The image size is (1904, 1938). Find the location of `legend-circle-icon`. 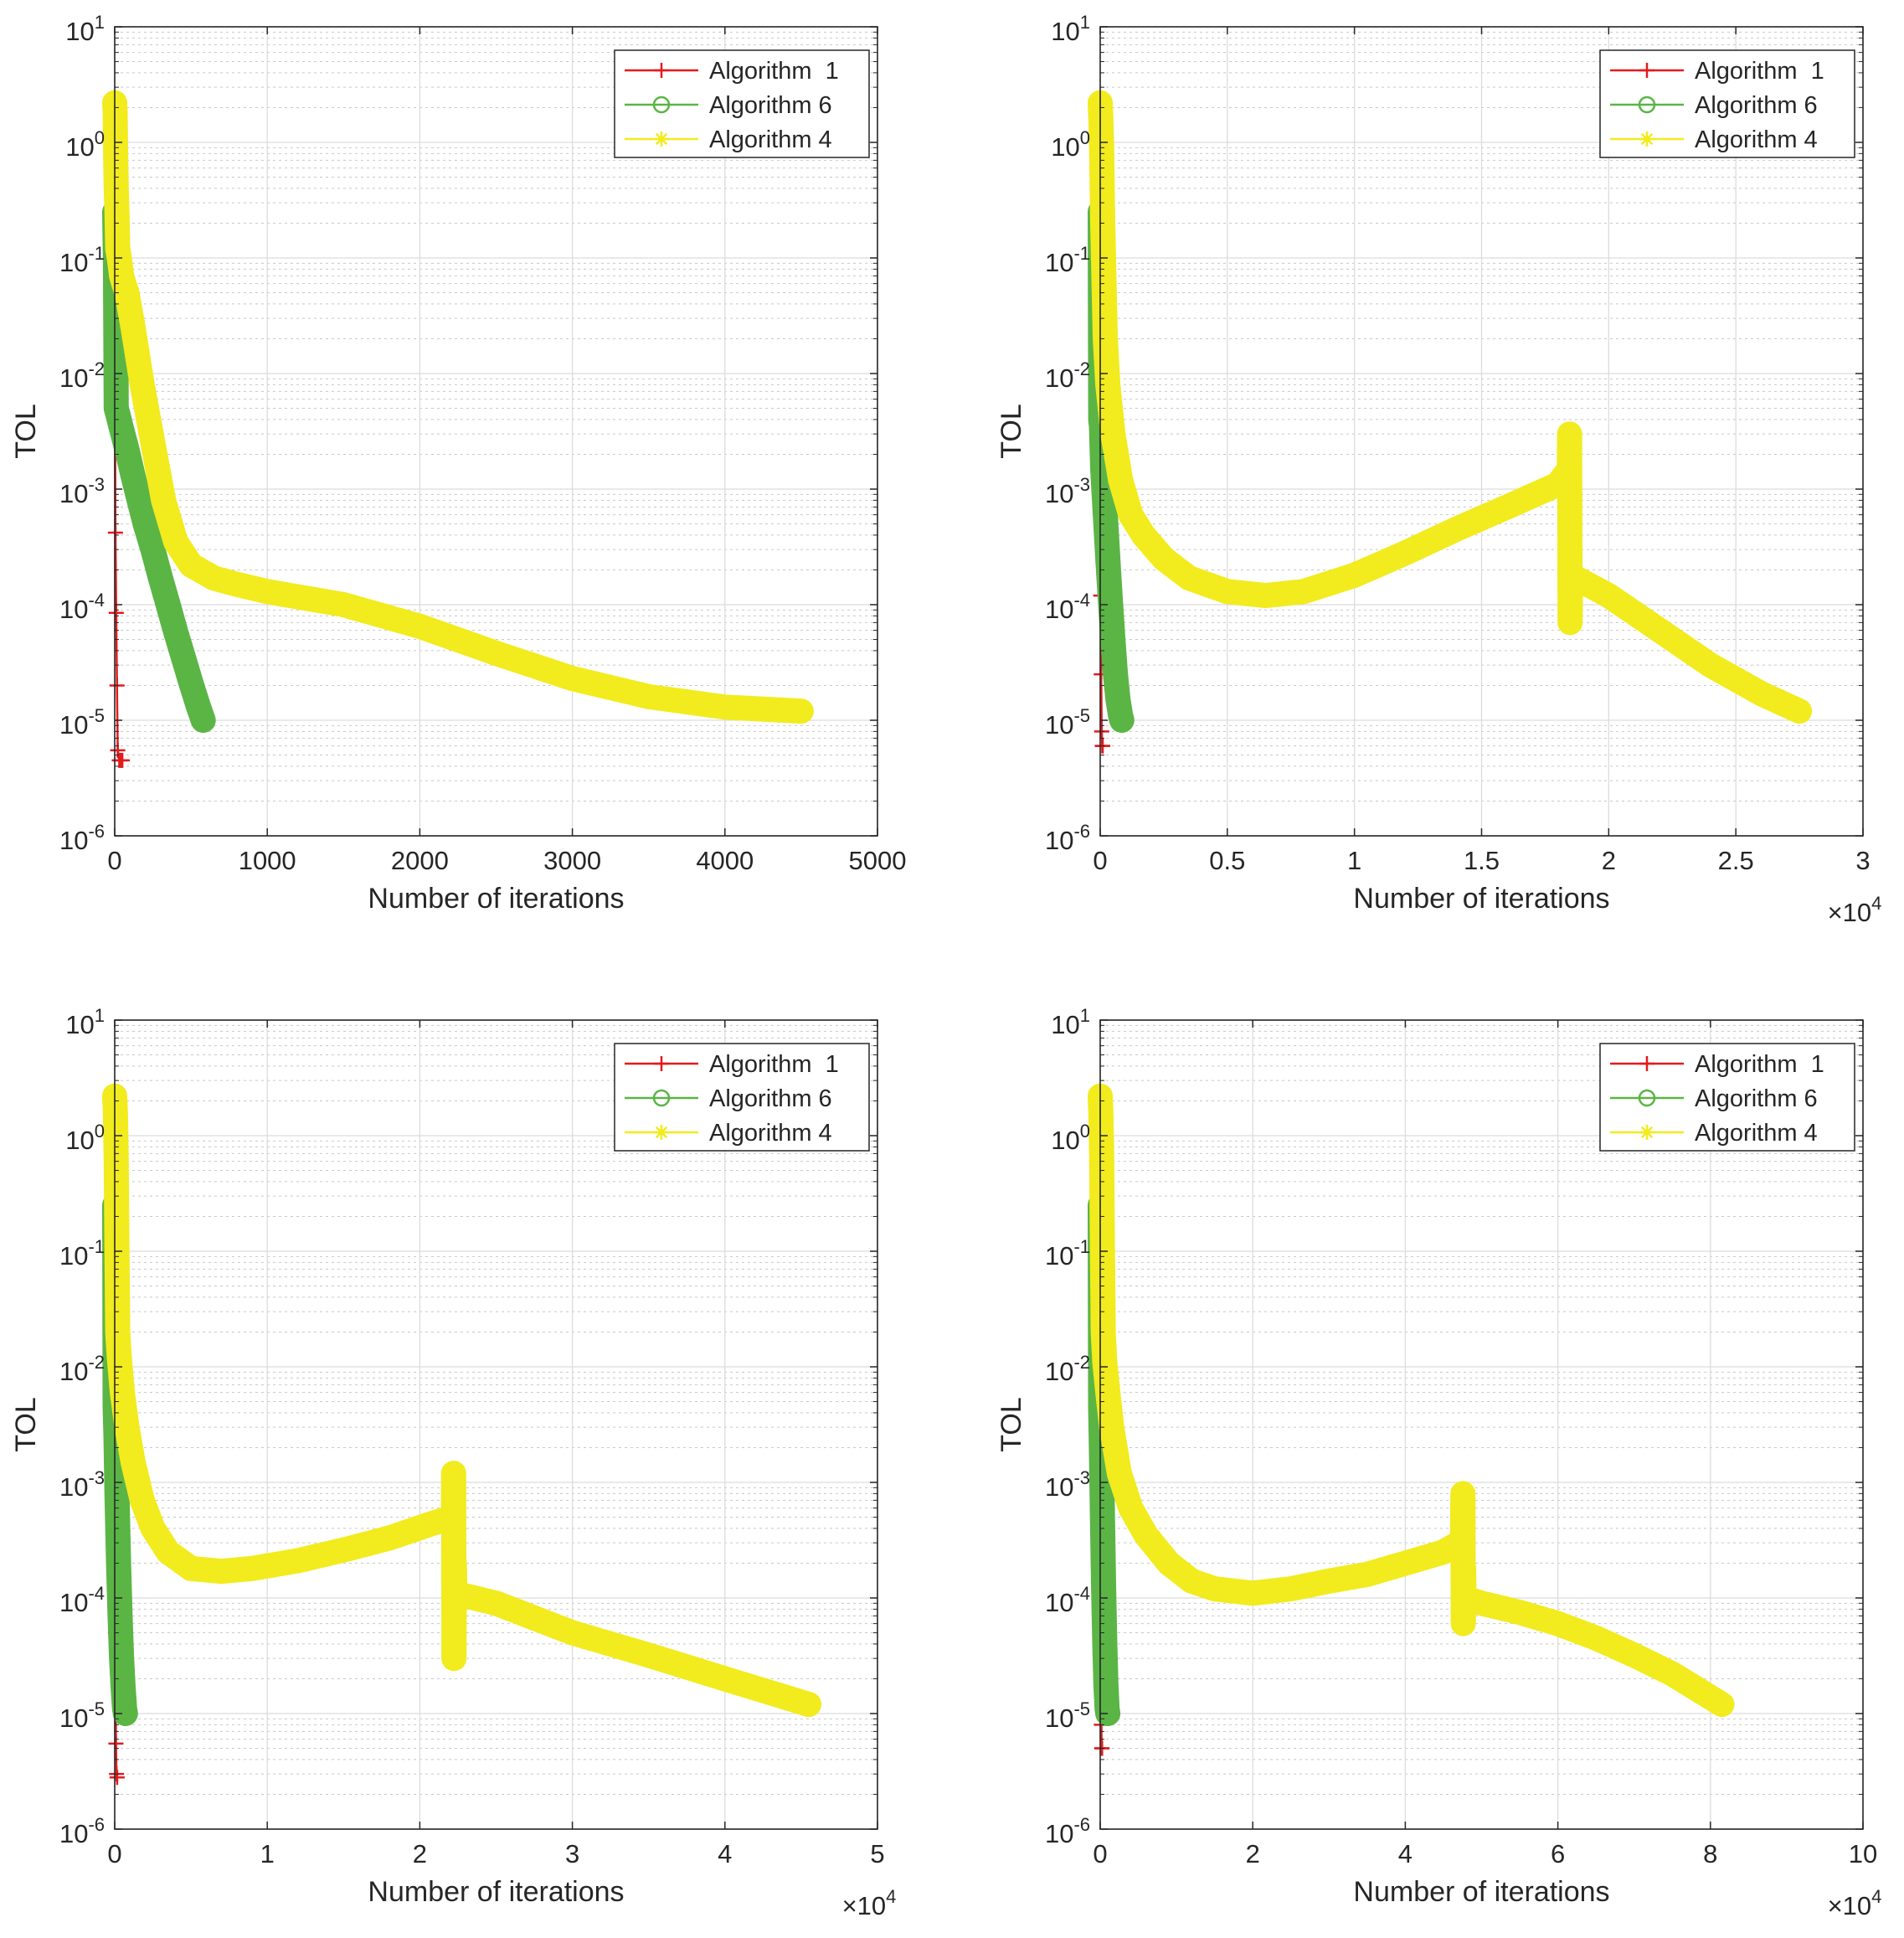

legend-circle-icon is located at coordinates (1647, 1098).